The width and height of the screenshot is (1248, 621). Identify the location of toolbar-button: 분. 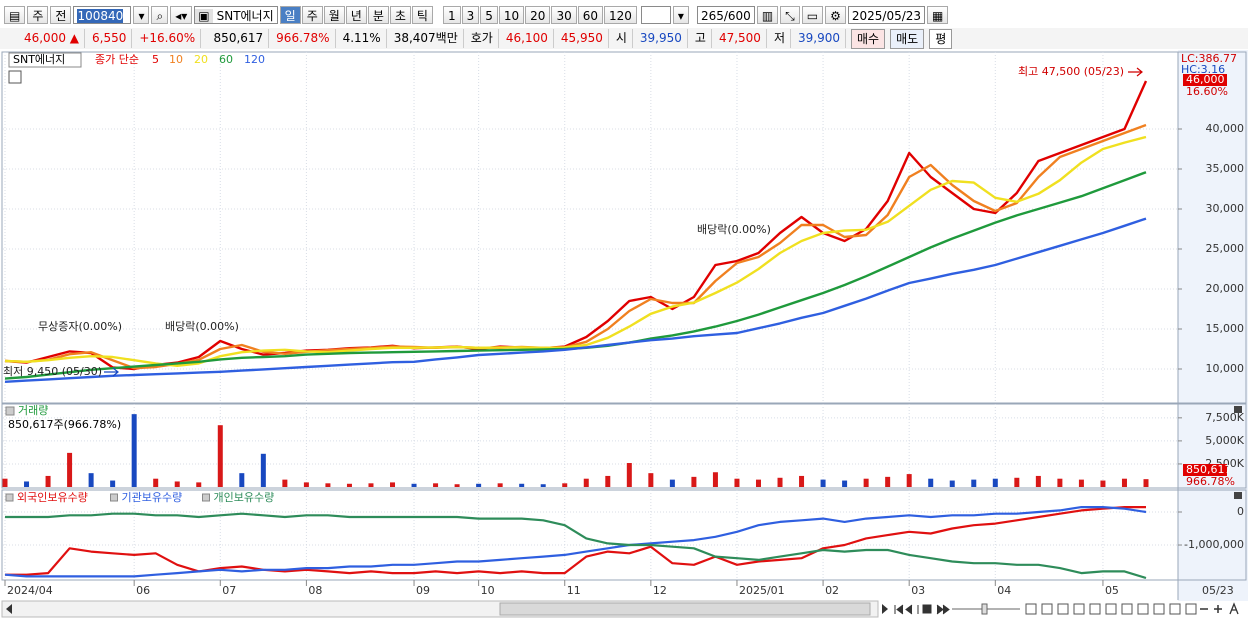
(378, 15).